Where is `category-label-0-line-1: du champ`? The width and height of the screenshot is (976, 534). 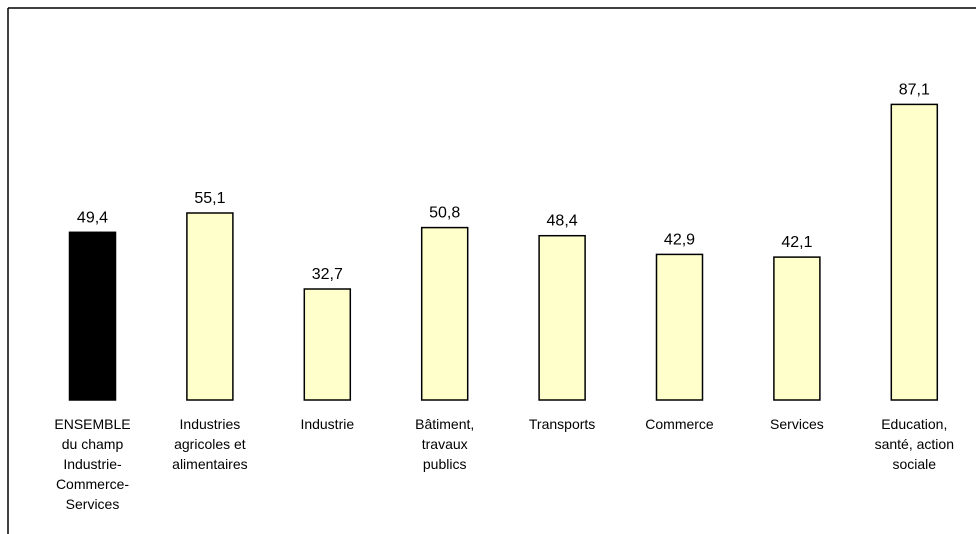
category-label-0-line-1: du champ is located at coordinates (93, 444).